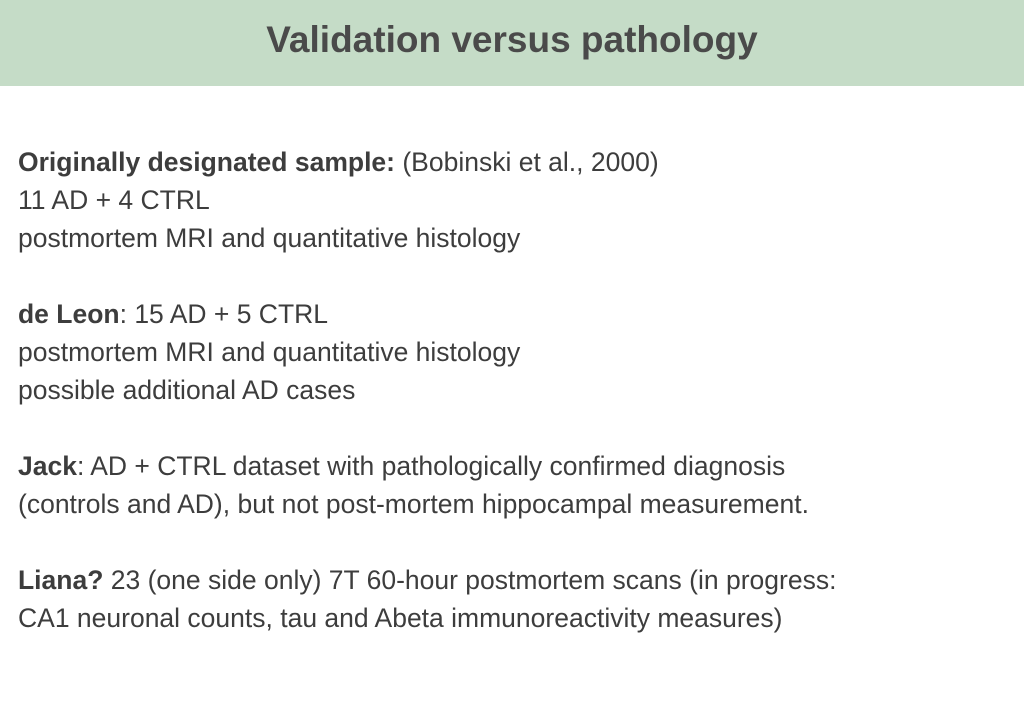  Describe the element at coordinates (187, 390) in the screenshot. I see `line-text: possible additional AD cases` at that location.